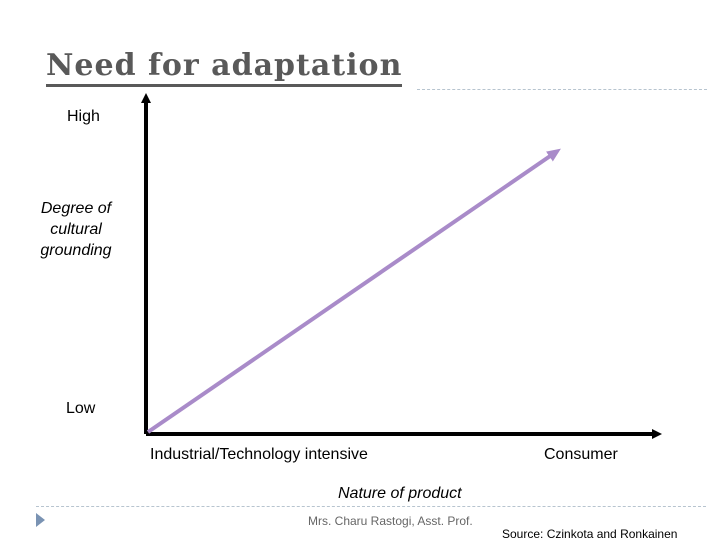  I want to click on x-axis-right-label: Consumer, so click(581, 454).